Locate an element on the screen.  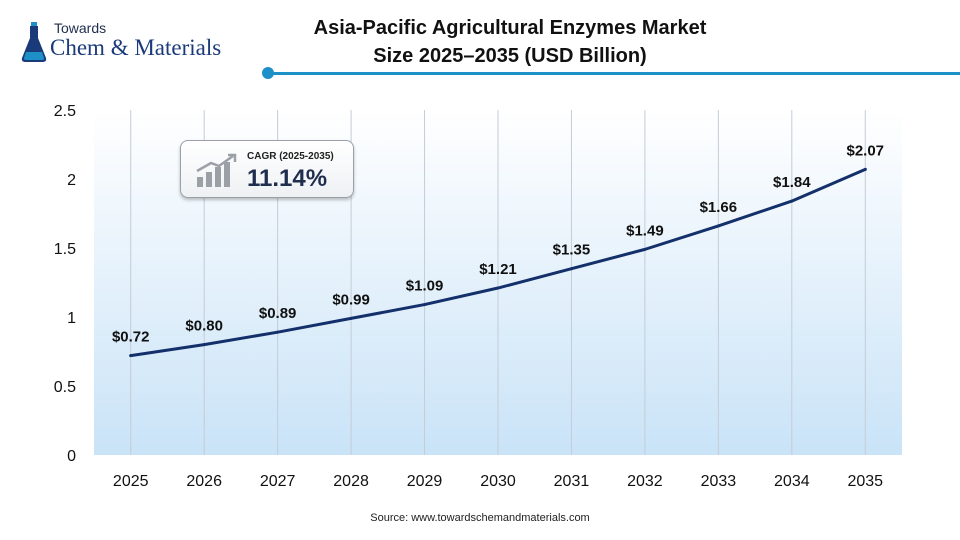
data-label: $0.99 is located at coordinates (351, 299).